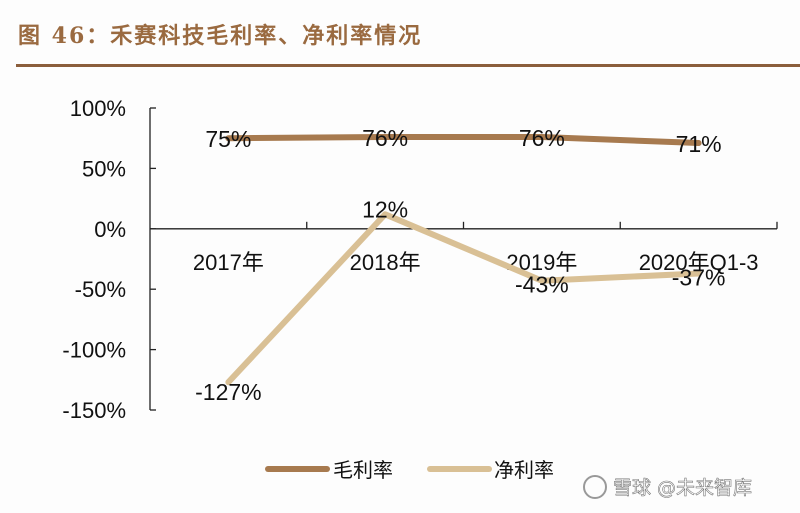 The height and width of the screenshot is (513, 800). I want to click on watermark: 雪球 @未来智库, so click(667, 487).